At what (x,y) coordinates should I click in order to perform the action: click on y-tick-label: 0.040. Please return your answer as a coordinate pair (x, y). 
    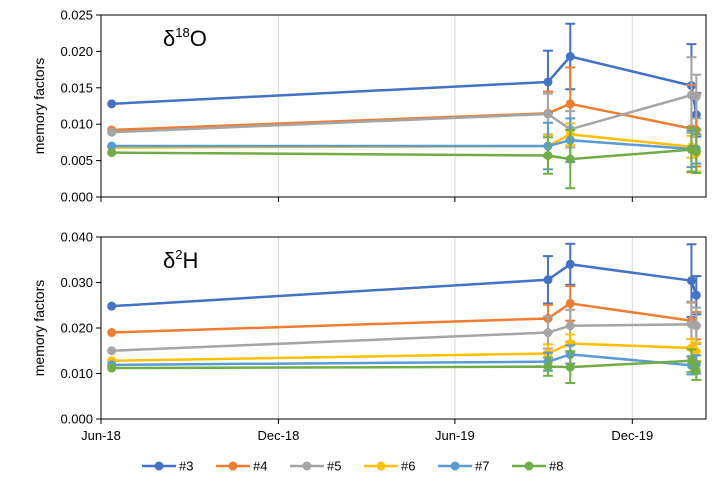
    Looking at the image, I should click on (76, 237).